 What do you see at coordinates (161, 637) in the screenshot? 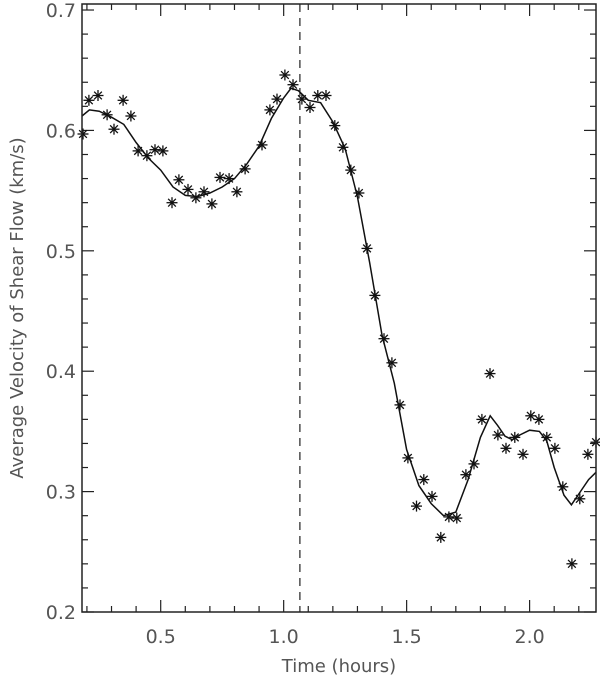
I see `x-tick-label: 0.5` at bounding box center [161, 637].